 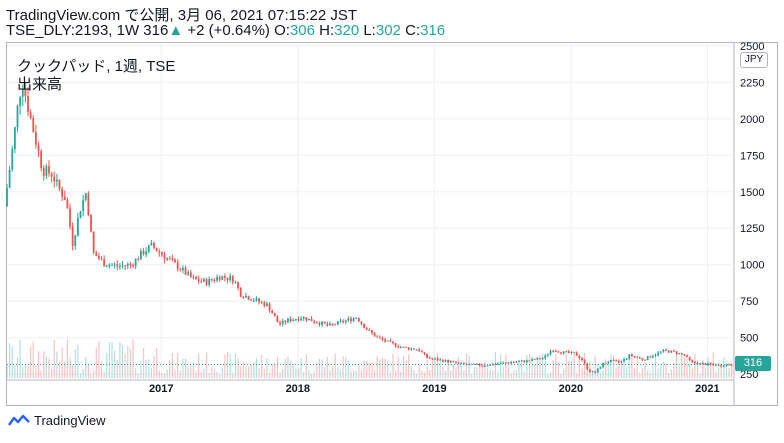 I want to click on close-label: C:, so click(x=413, y=30).